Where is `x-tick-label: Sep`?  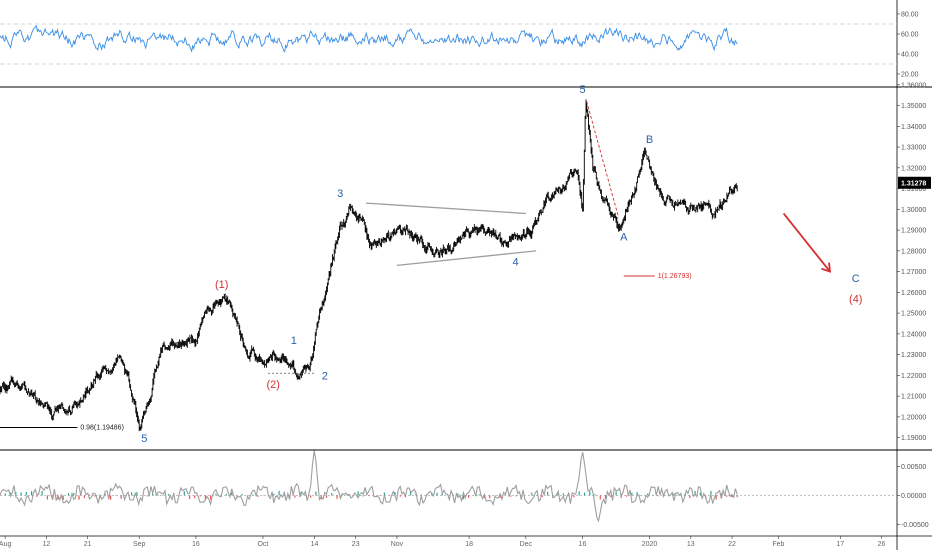 x-tick-label: Sep is located at coordinates (139, 544).